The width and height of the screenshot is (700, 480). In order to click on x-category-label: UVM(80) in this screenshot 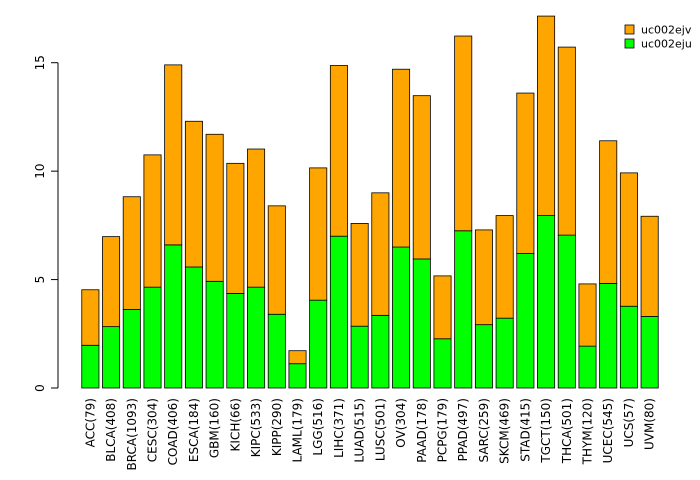, I will do `click(650, 424)`.